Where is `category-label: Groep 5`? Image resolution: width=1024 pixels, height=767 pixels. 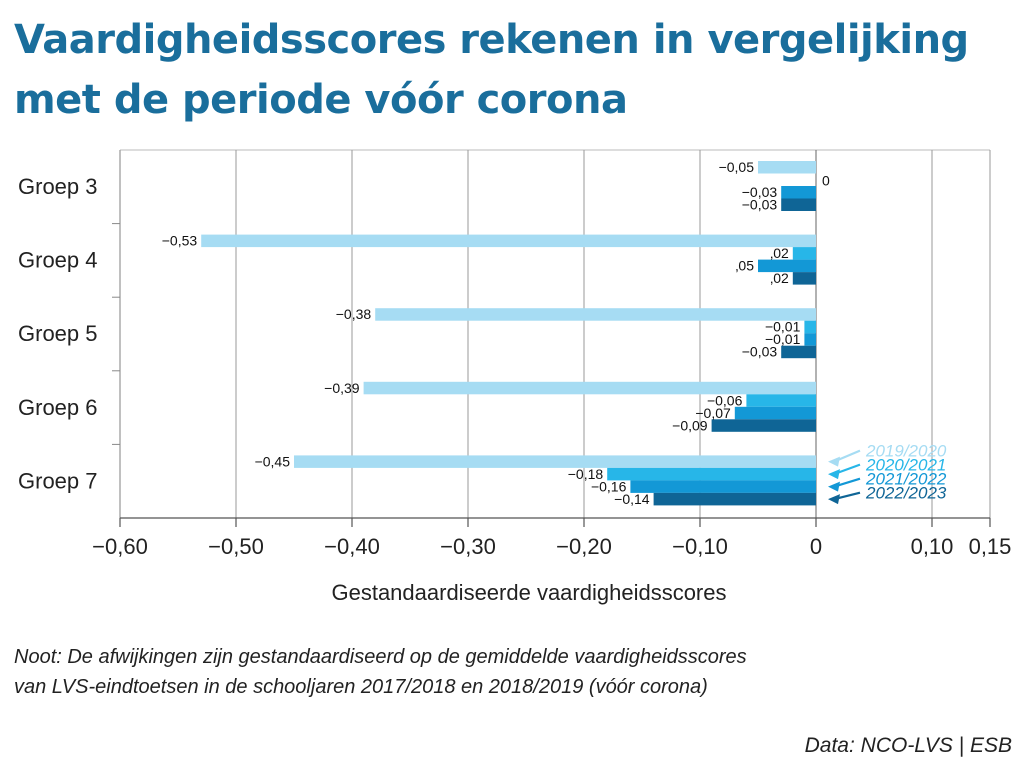 category-label: Groep 5 is located at coordinates (58, 333).